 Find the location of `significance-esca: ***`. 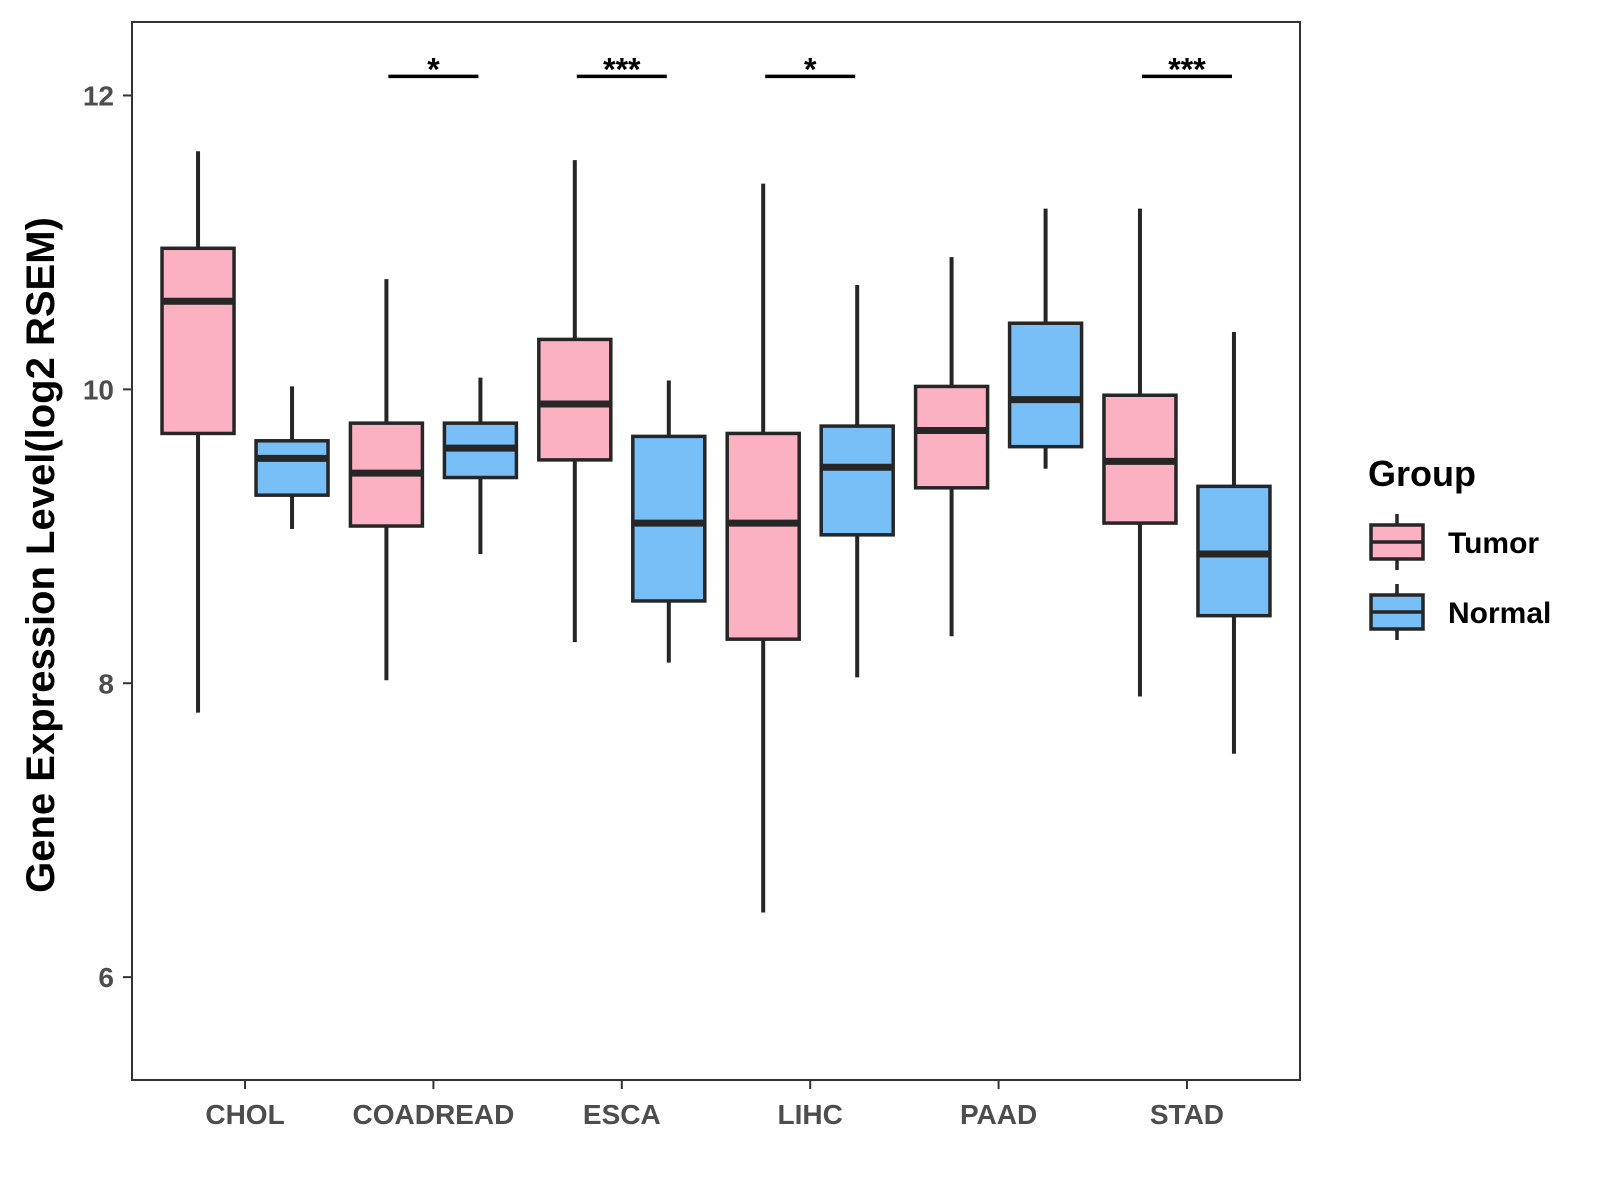

significance-esca: *** is located at coordinates (621, 69).